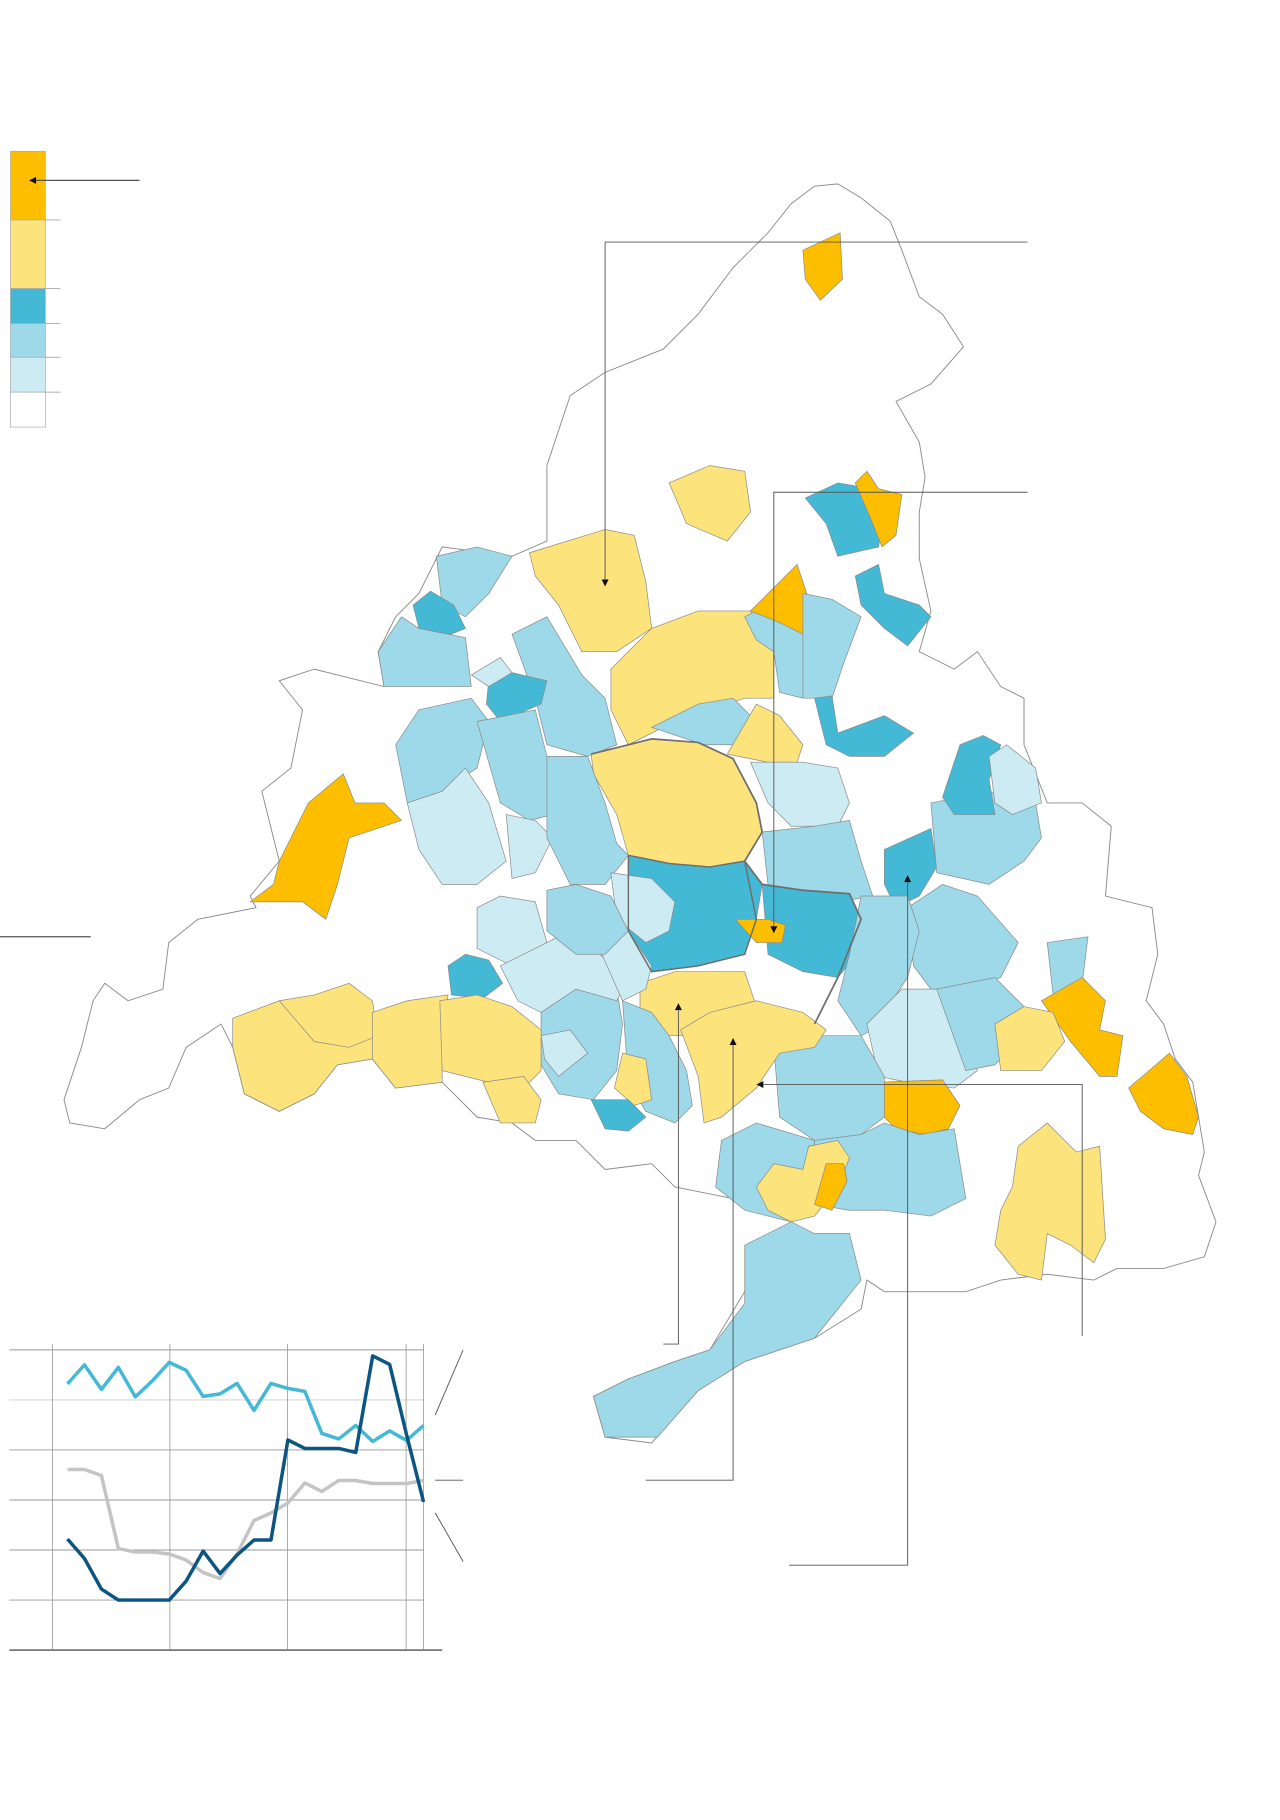 Image resolution: width=1280 pixels, height=1820 pixels. I want to click on district-boundary, so click(692, 913).